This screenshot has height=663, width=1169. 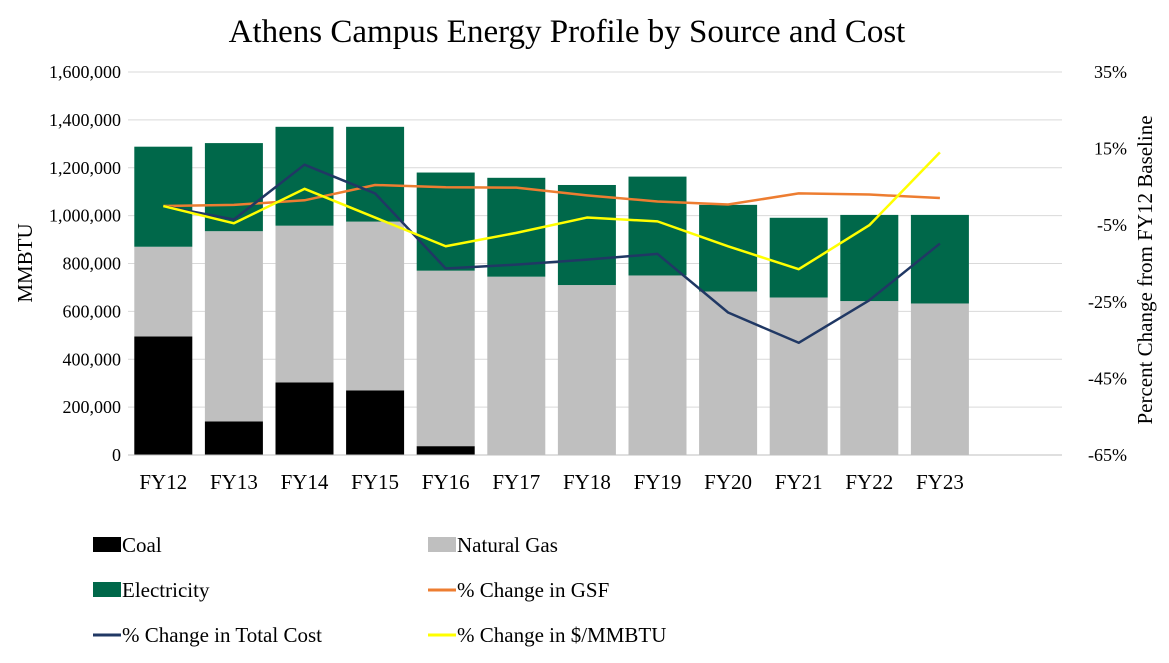 What do you see at coordinates (85, 120) in the screenshot?
I see `y-tick-label: 1,400,000` at bounding box center [85, 120].